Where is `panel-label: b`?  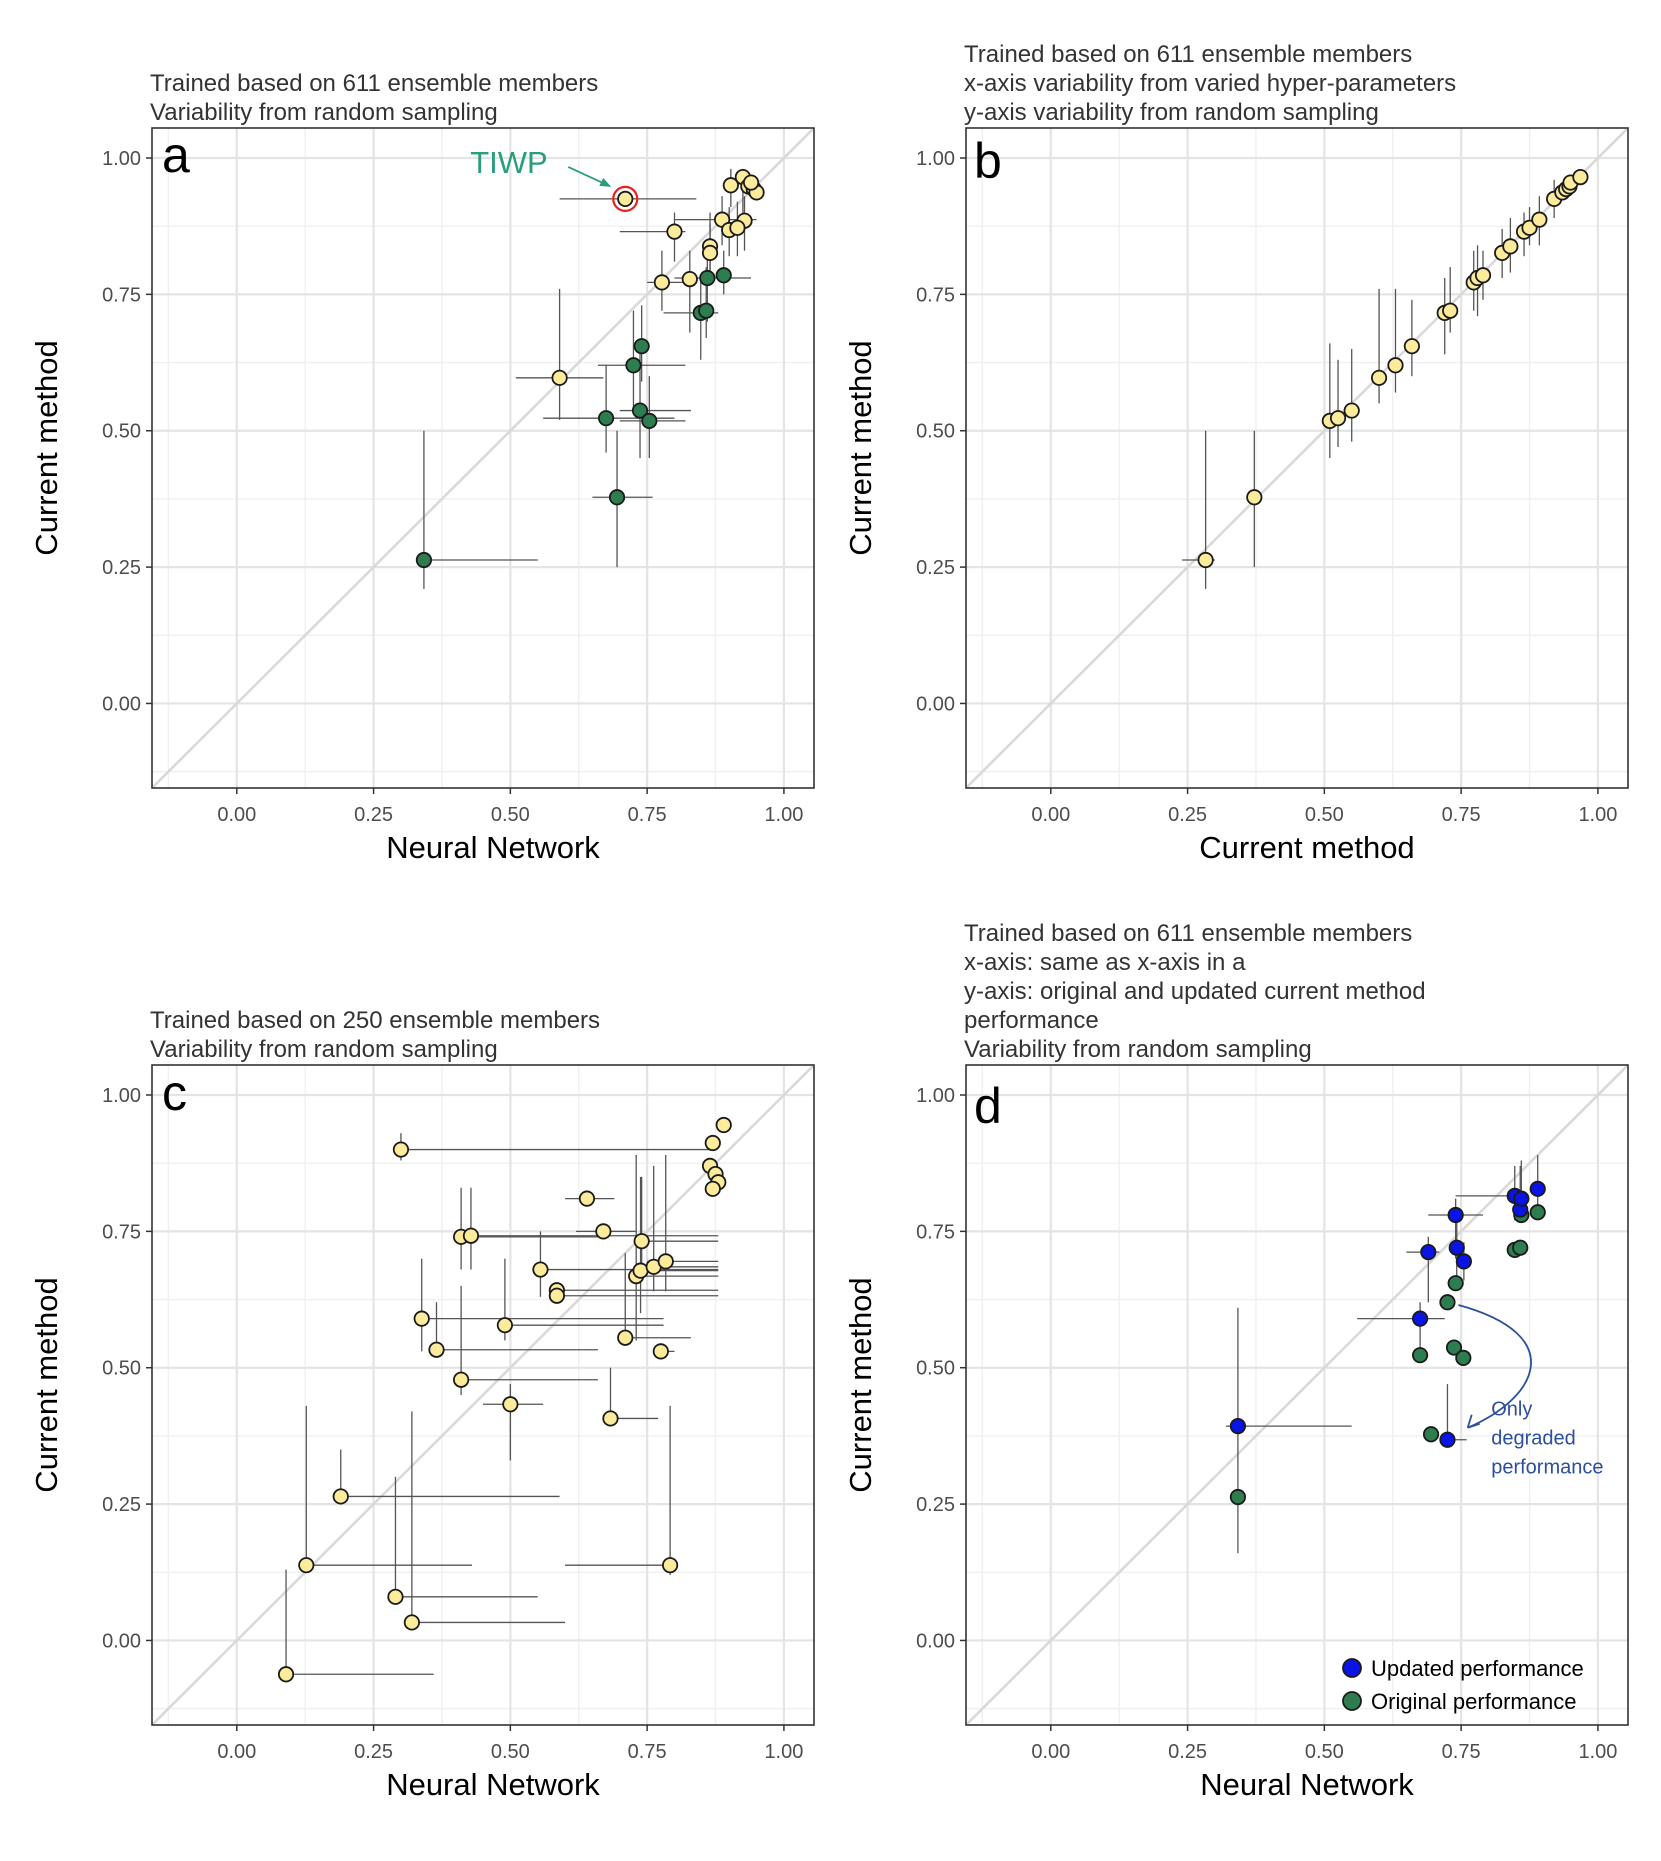
panel-label: b is located at coordinates (988, 161).